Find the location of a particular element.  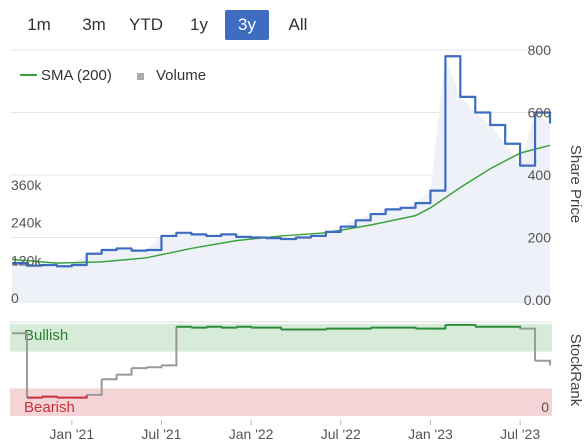

bearish-zone-label: Bearish is located at coordinates (49, 407).